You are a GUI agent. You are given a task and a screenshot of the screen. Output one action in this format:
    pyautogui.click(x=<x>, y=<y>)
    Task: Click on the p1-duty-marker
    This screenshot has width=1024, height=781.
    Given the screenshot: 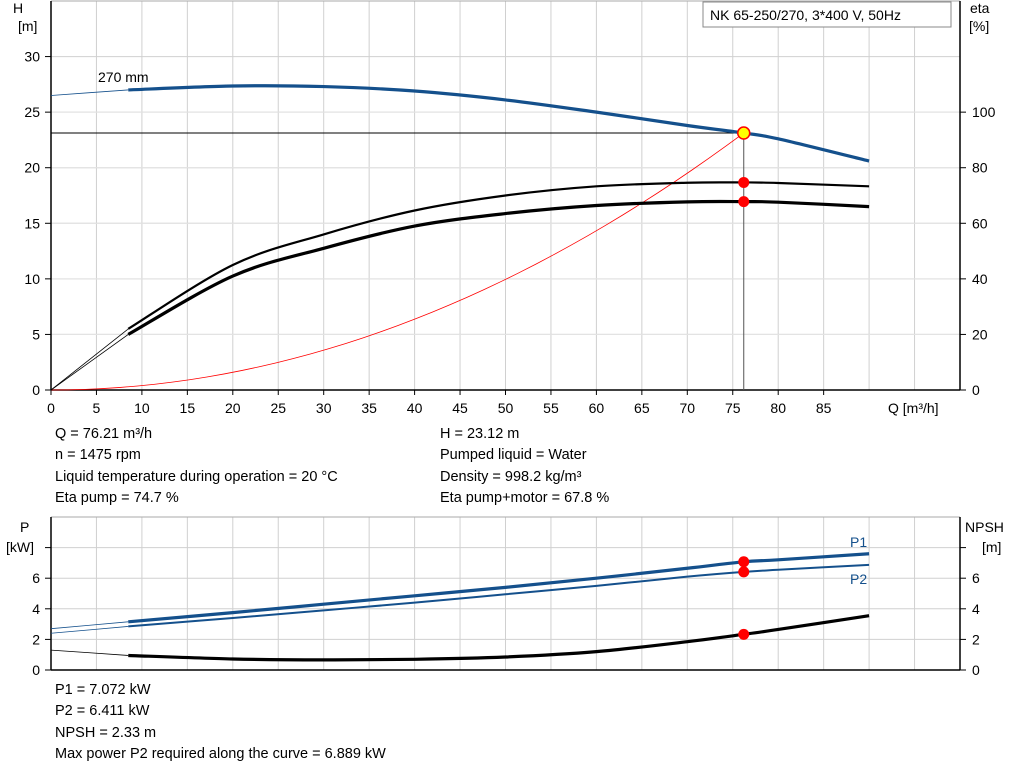 What is the action you would take?
    pyautogui.click(x=744, y=562)
    